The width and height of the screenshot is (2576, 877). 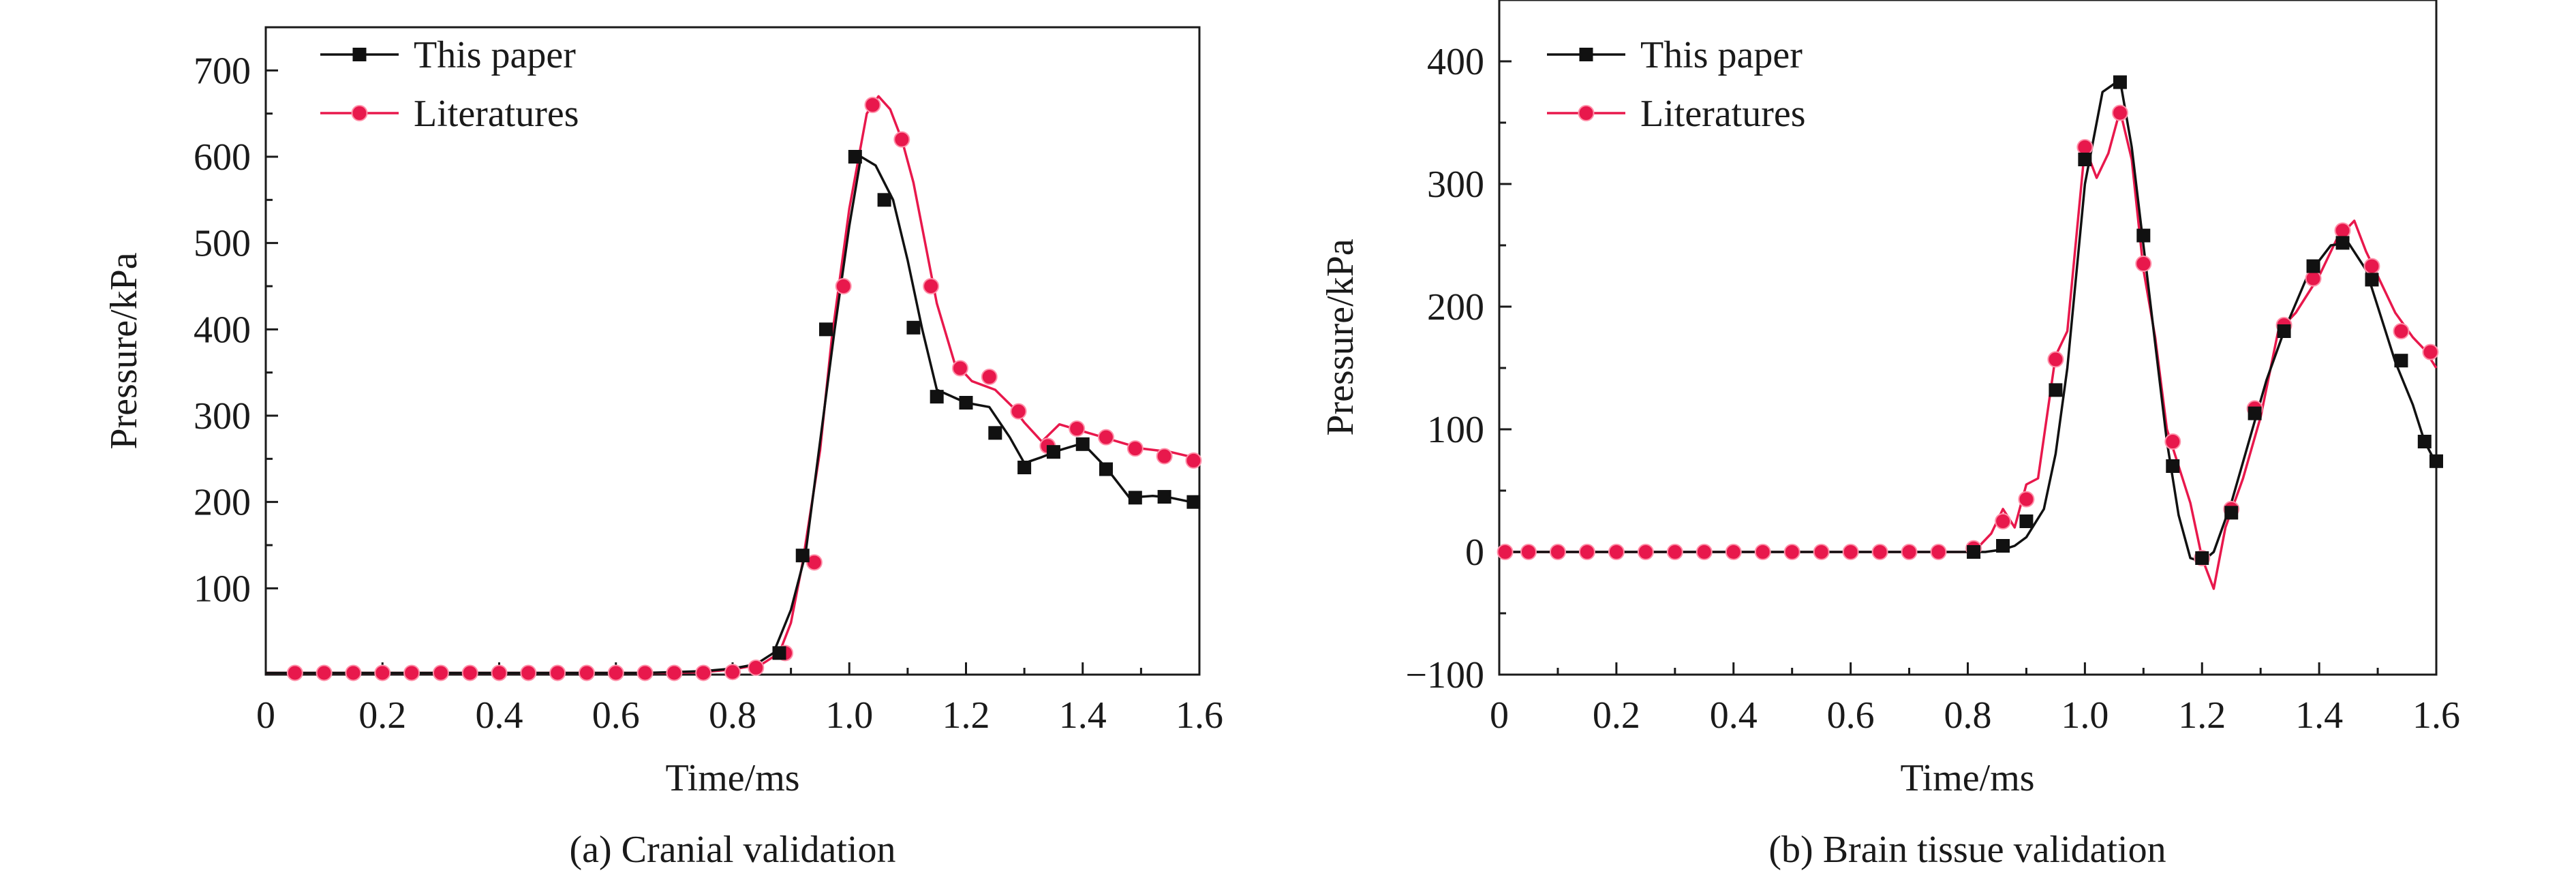 I want to click on x-tick-label: 0.8, so click(x=1968, y=715).